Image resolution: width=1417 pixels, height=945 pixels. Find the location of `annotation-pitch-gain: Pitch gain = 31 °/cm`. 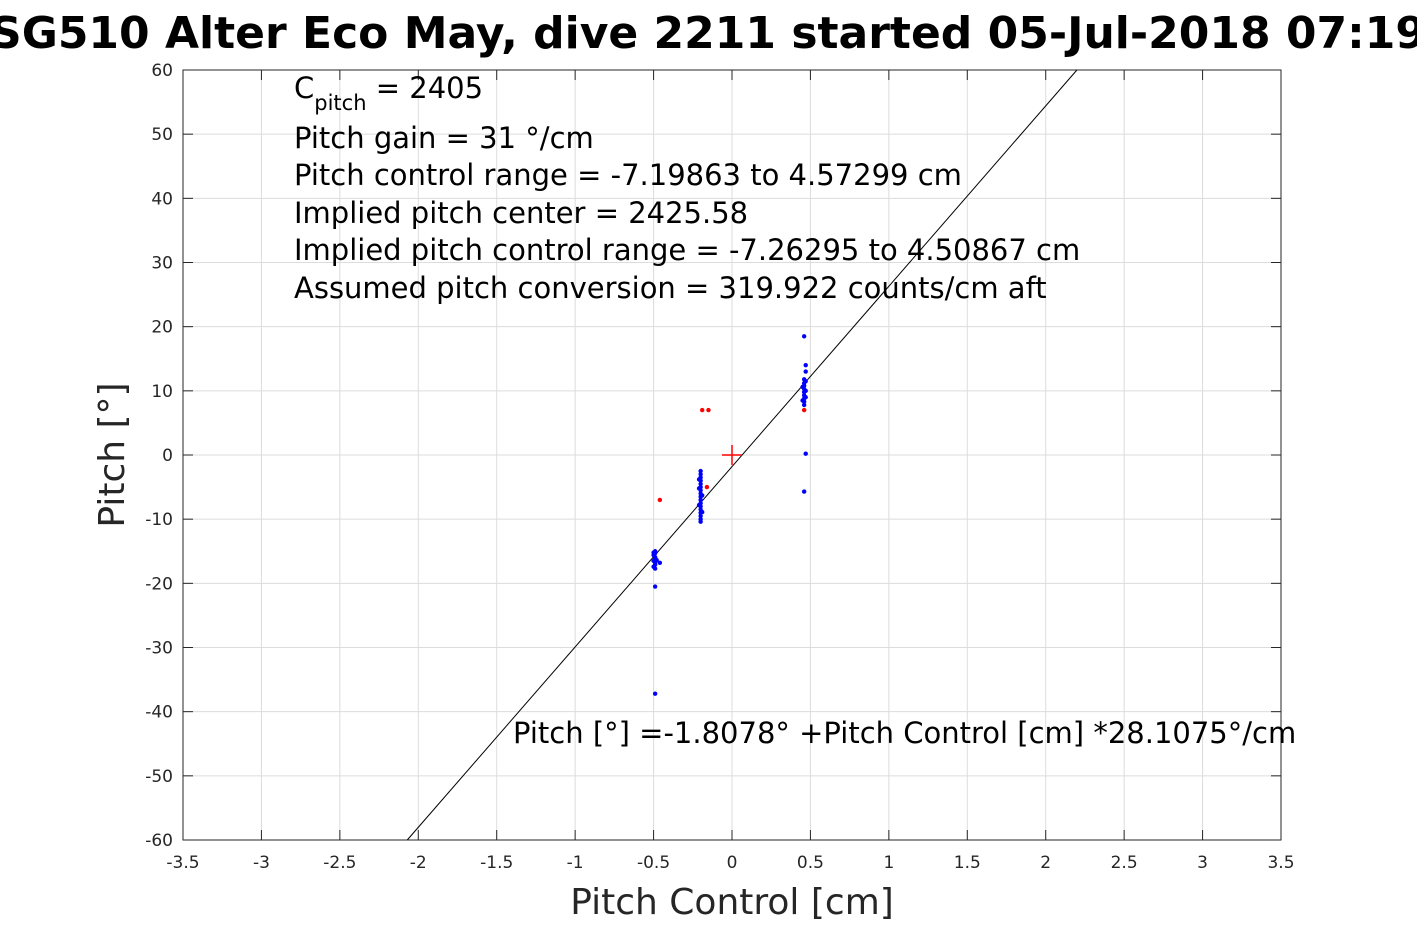

annotation-pitch-gain: Pitch gain = 31 °/cm is located at coordinates (444, 138).